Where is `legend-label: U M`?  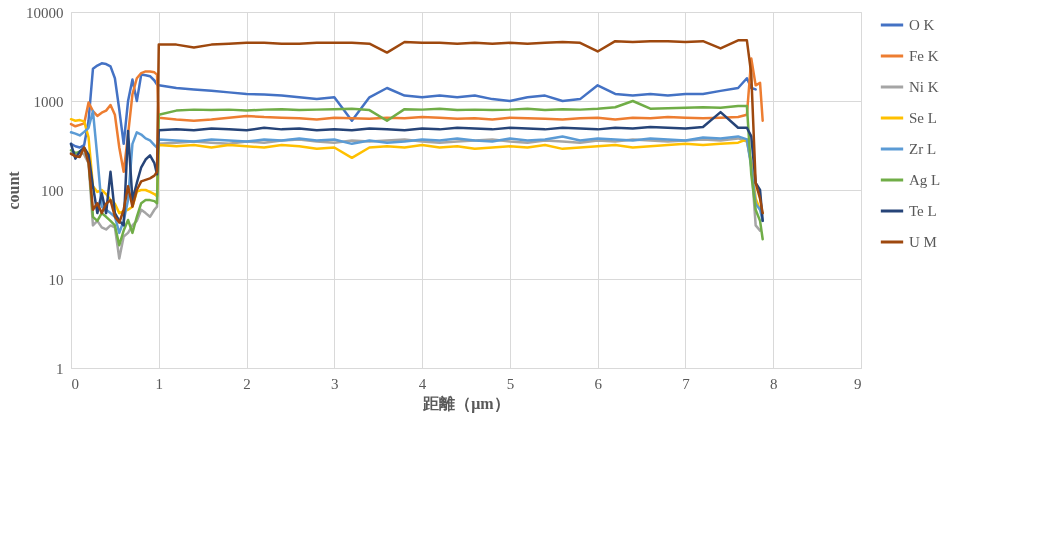 legend-label: U M is located at coordinates (923, 242).